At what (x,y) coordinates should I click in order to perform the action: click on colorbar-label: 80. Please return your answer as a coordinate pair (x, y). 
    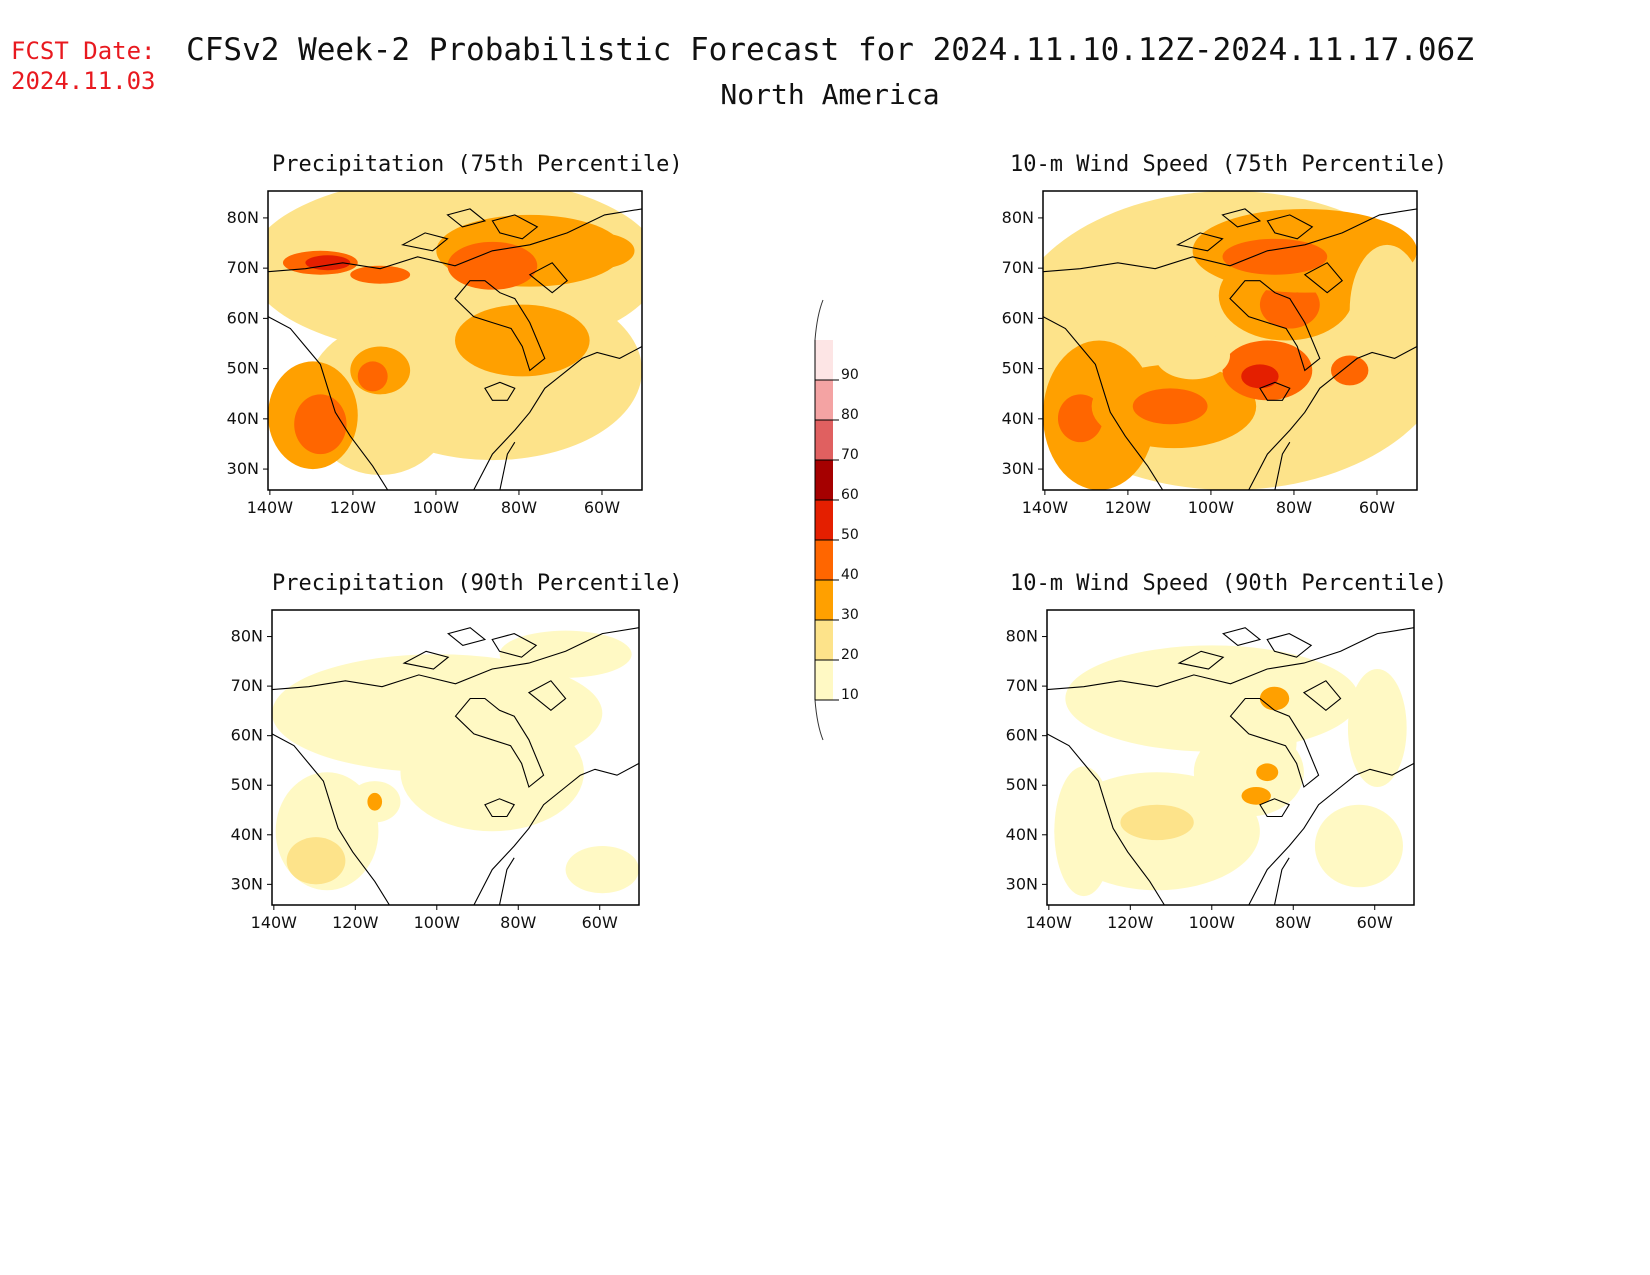
    Looking at the image, I should click on (850, 415).